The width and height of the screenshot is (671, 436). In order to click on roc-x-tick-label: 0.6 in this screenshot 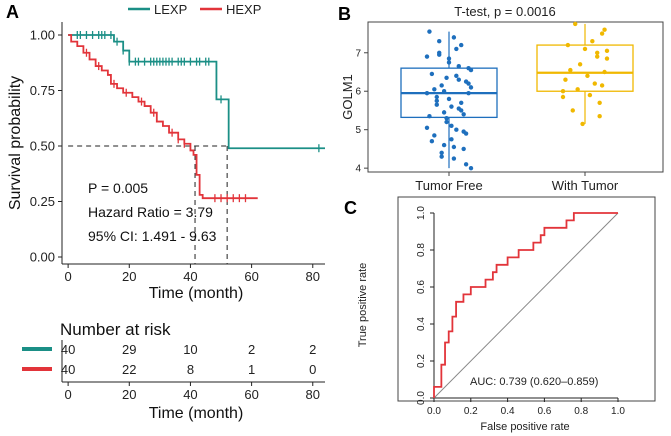, I will do `click(544, 411)`.